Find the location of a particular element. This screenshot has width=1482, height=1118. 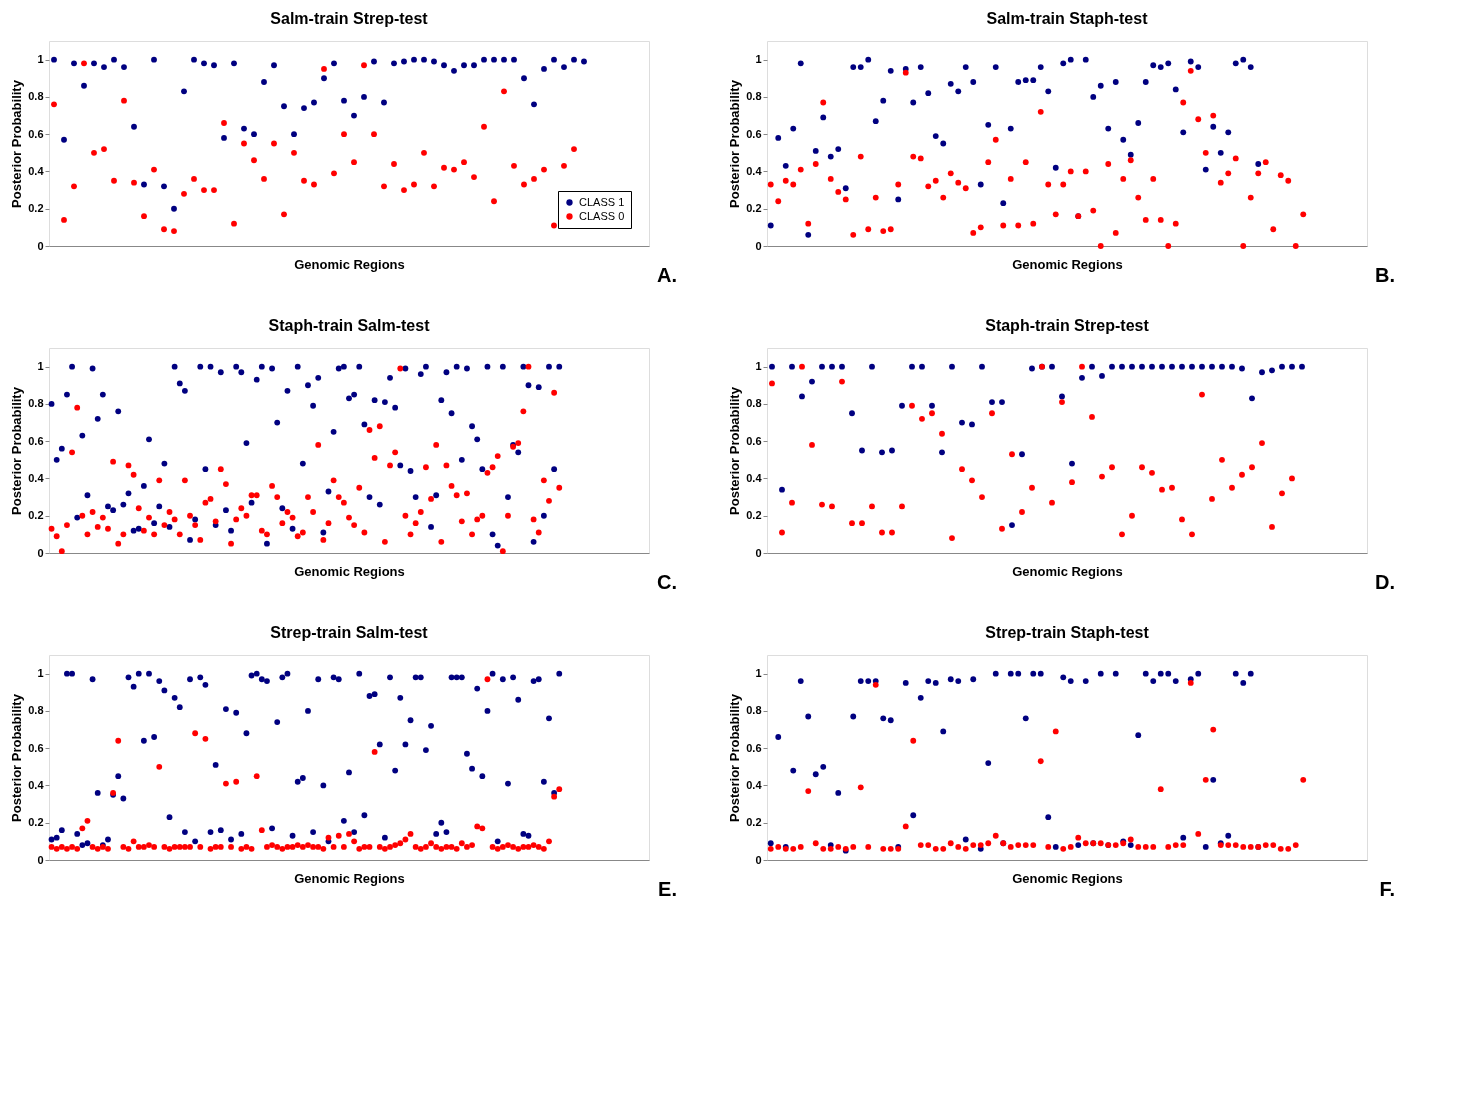

chart-title: Salm-train Strep-test is located at coordinates (349, 18).